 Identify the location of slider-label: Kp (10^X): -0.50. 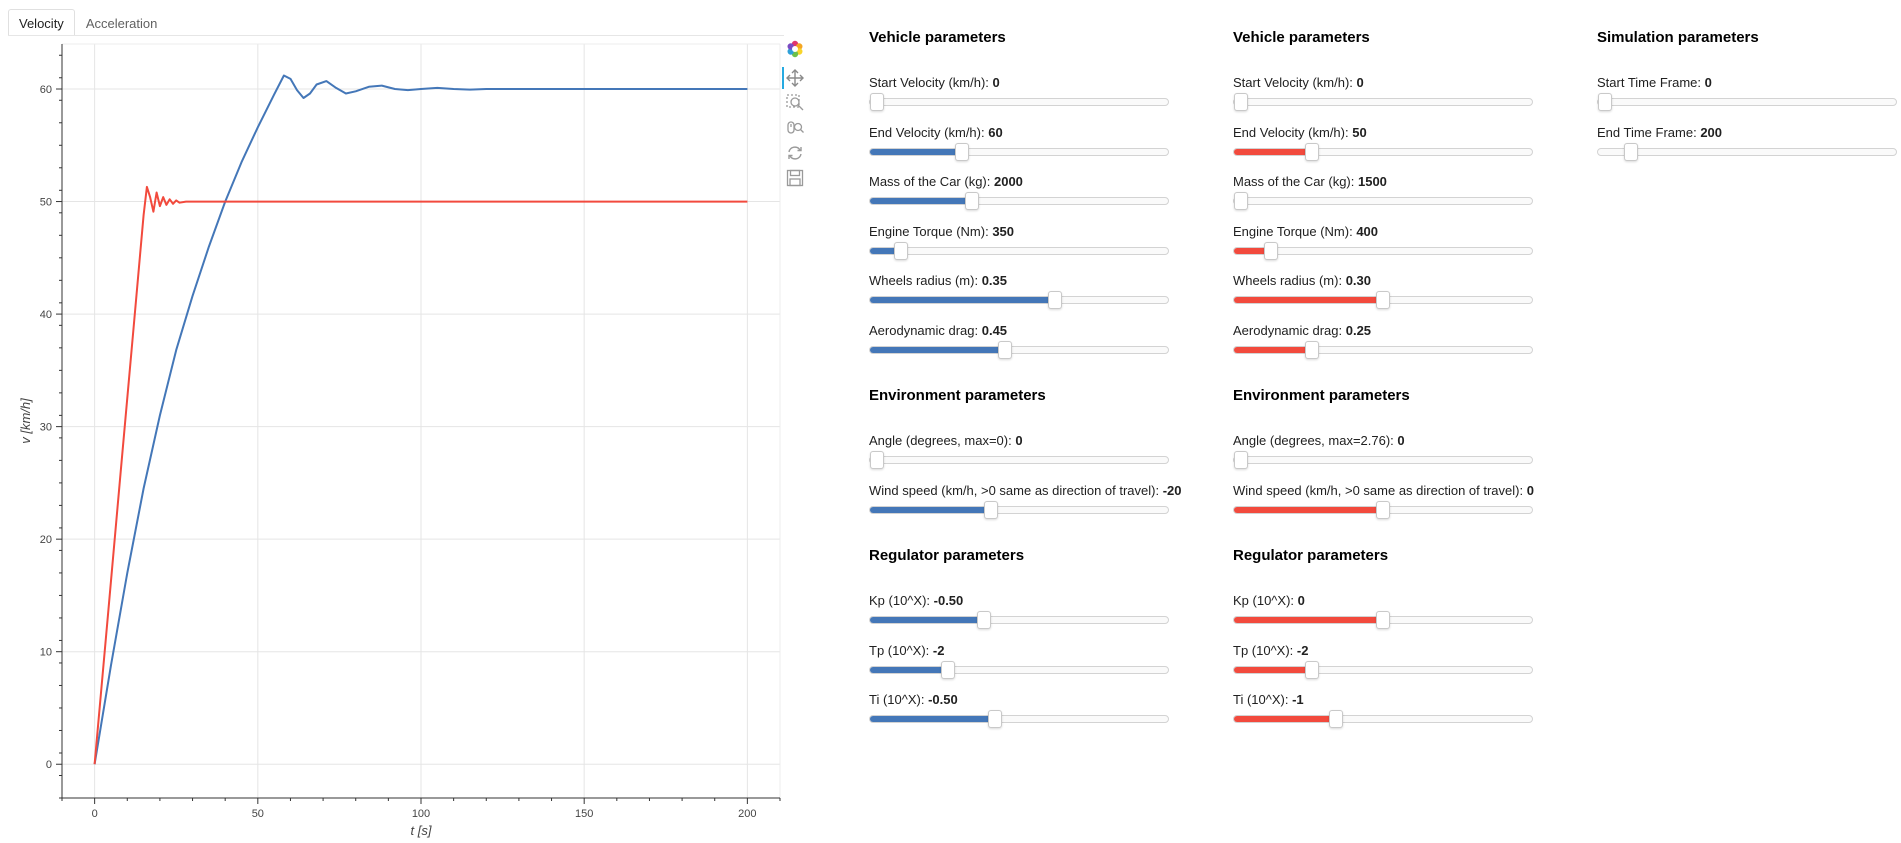
(1019, 601).